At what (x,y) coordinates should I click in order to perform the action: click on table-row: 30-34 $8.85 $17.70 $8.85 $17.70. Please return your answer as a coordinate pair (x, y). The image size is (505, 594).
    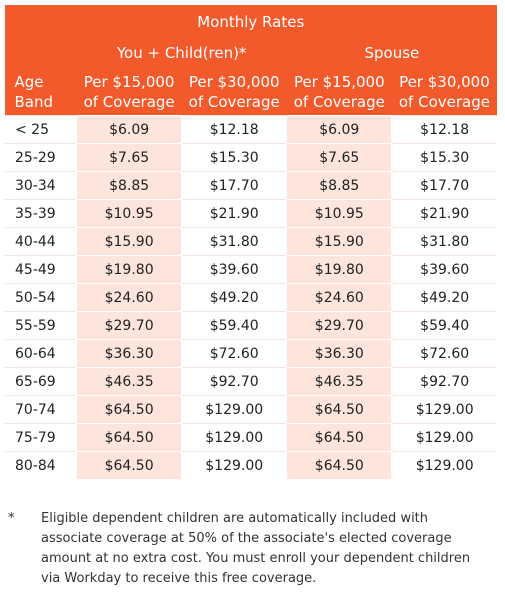
    Looking at the image, I should click on (250, 185).